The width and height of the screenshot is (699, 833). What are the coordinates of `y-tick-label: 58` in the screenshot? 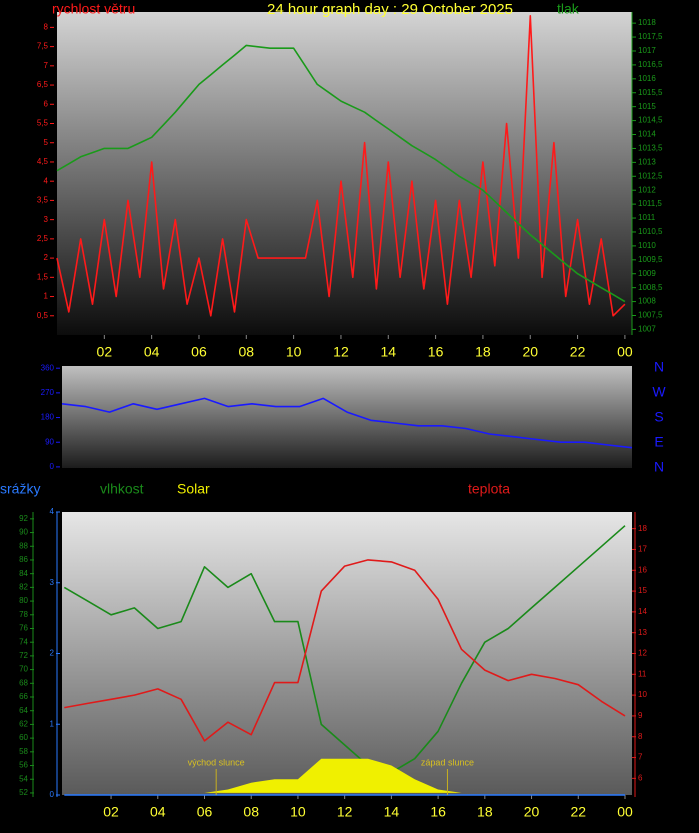 It's located at (23, 751).